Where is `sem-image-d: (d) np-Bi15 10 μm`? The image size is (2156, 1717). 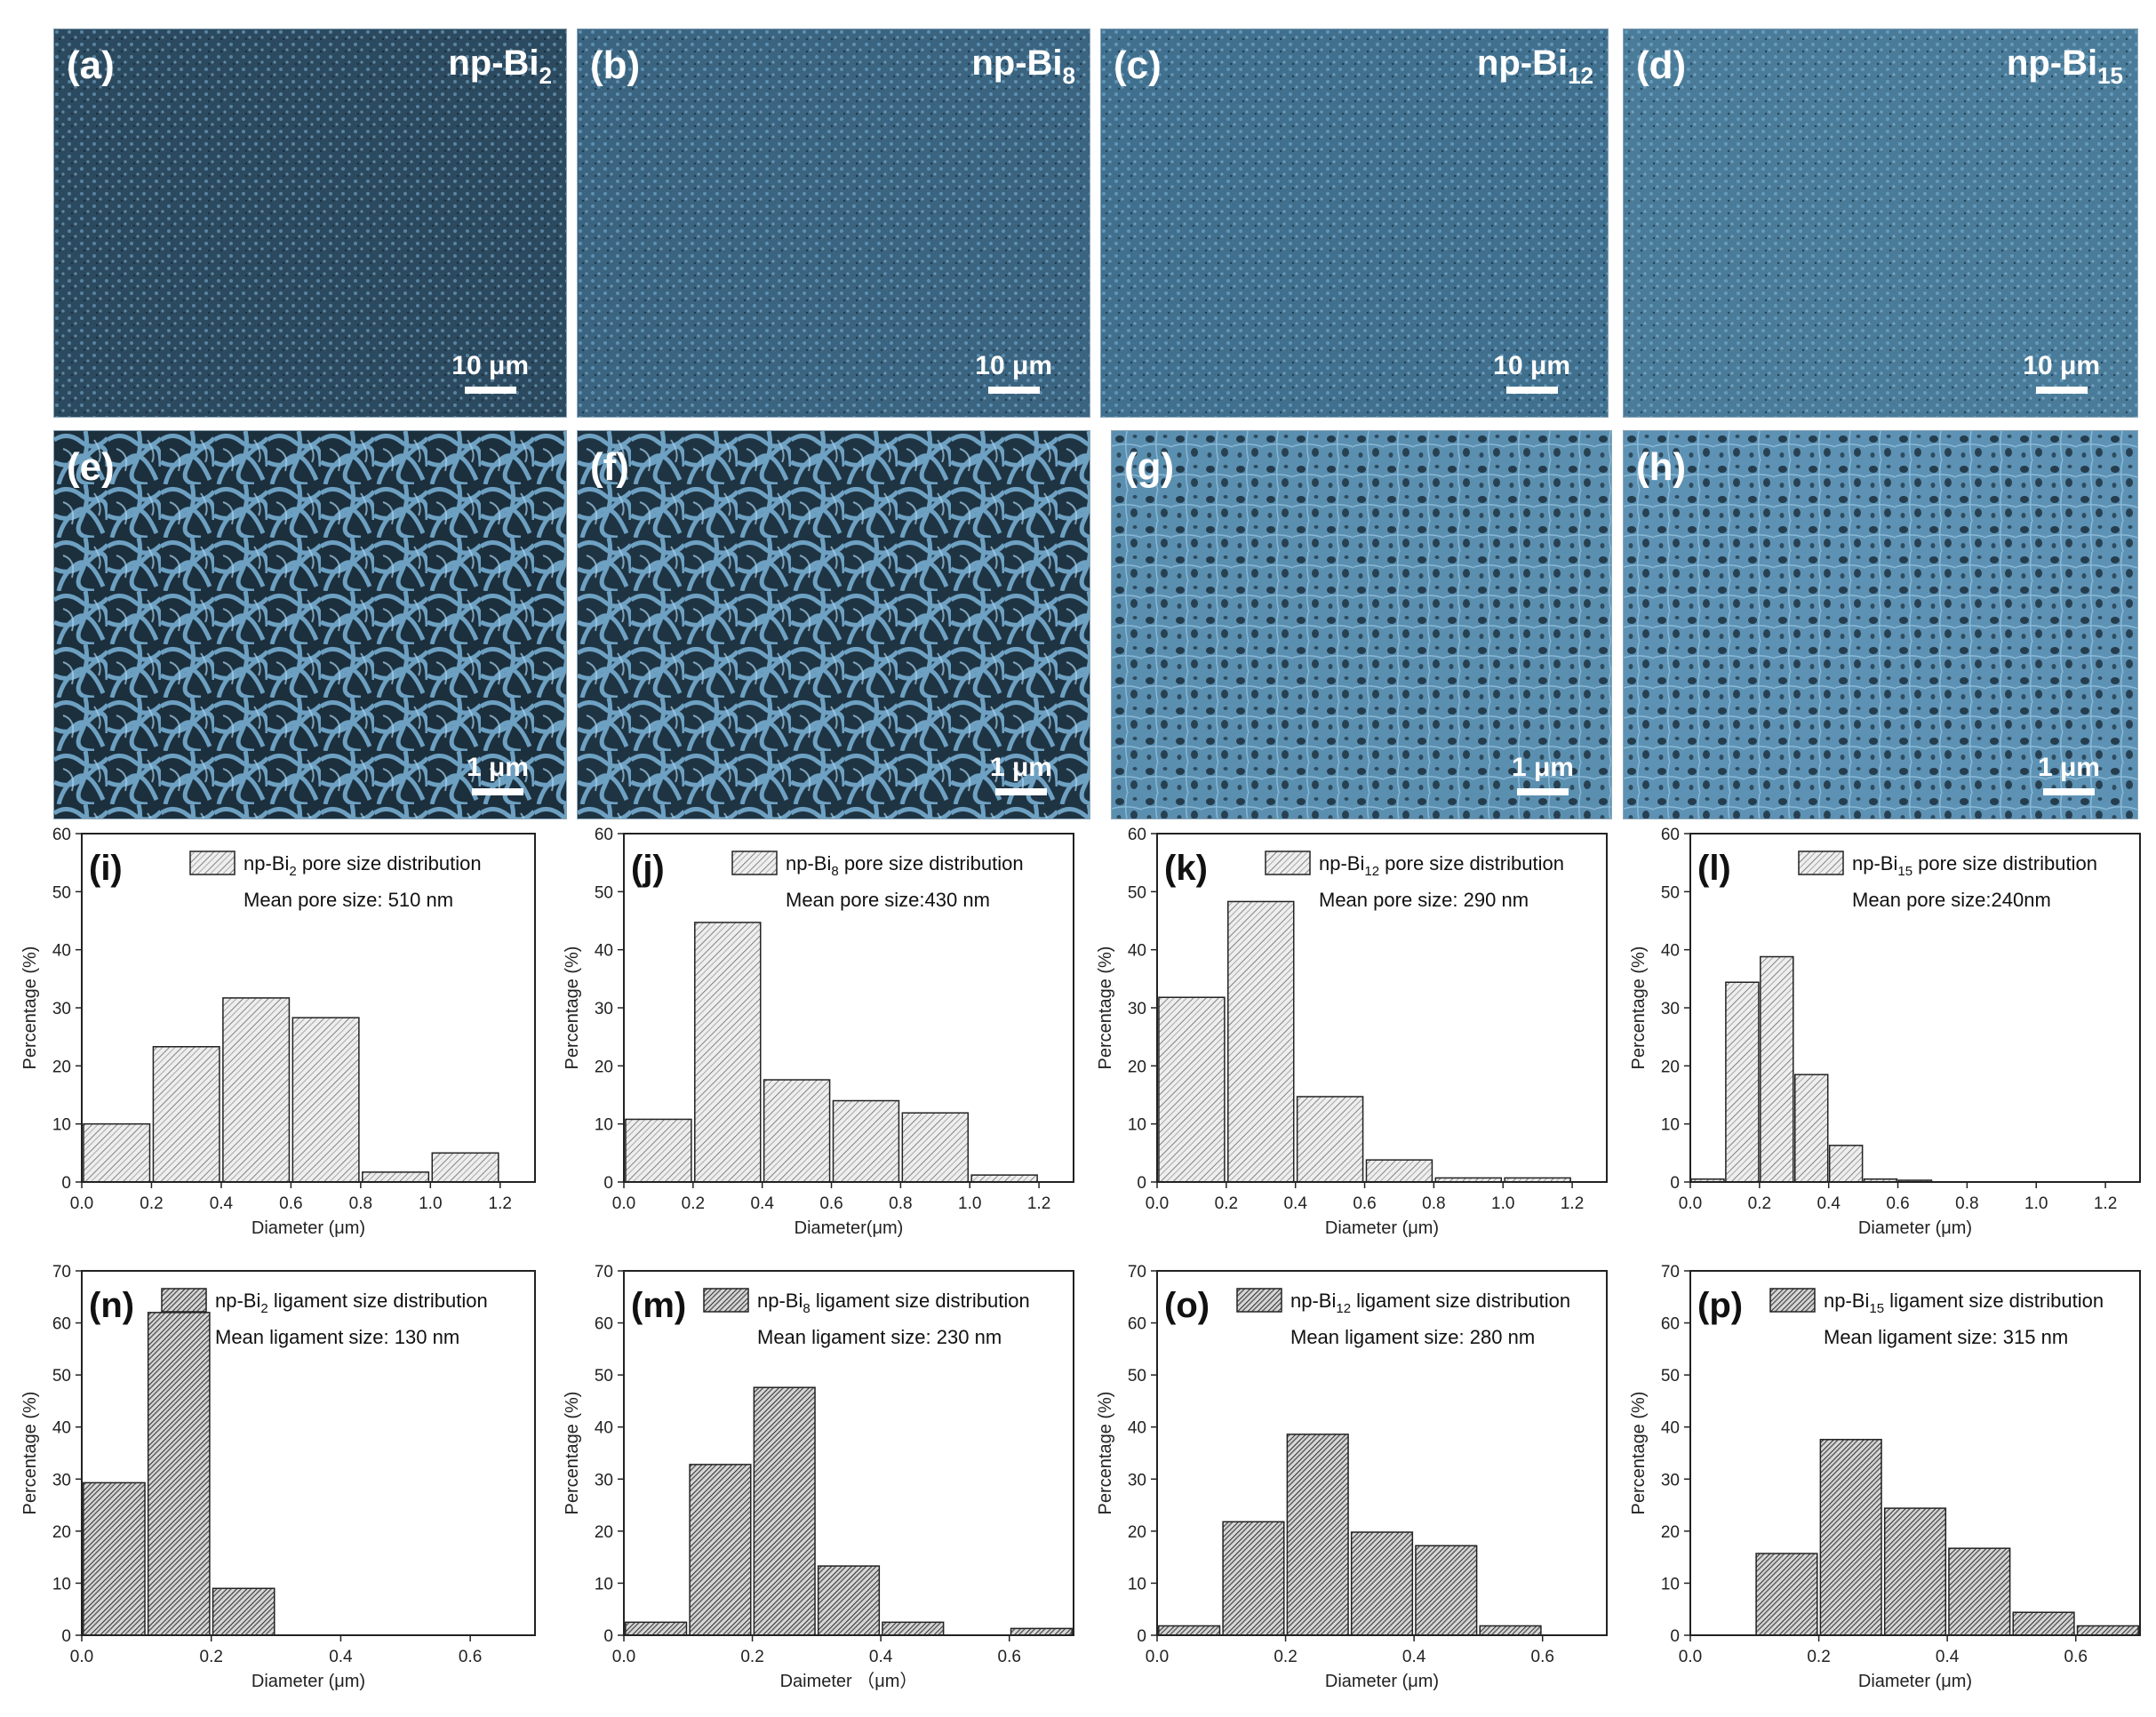
sem-image-d: (d) np-Bi15 10 μm is located at coordinates (1880, 223).